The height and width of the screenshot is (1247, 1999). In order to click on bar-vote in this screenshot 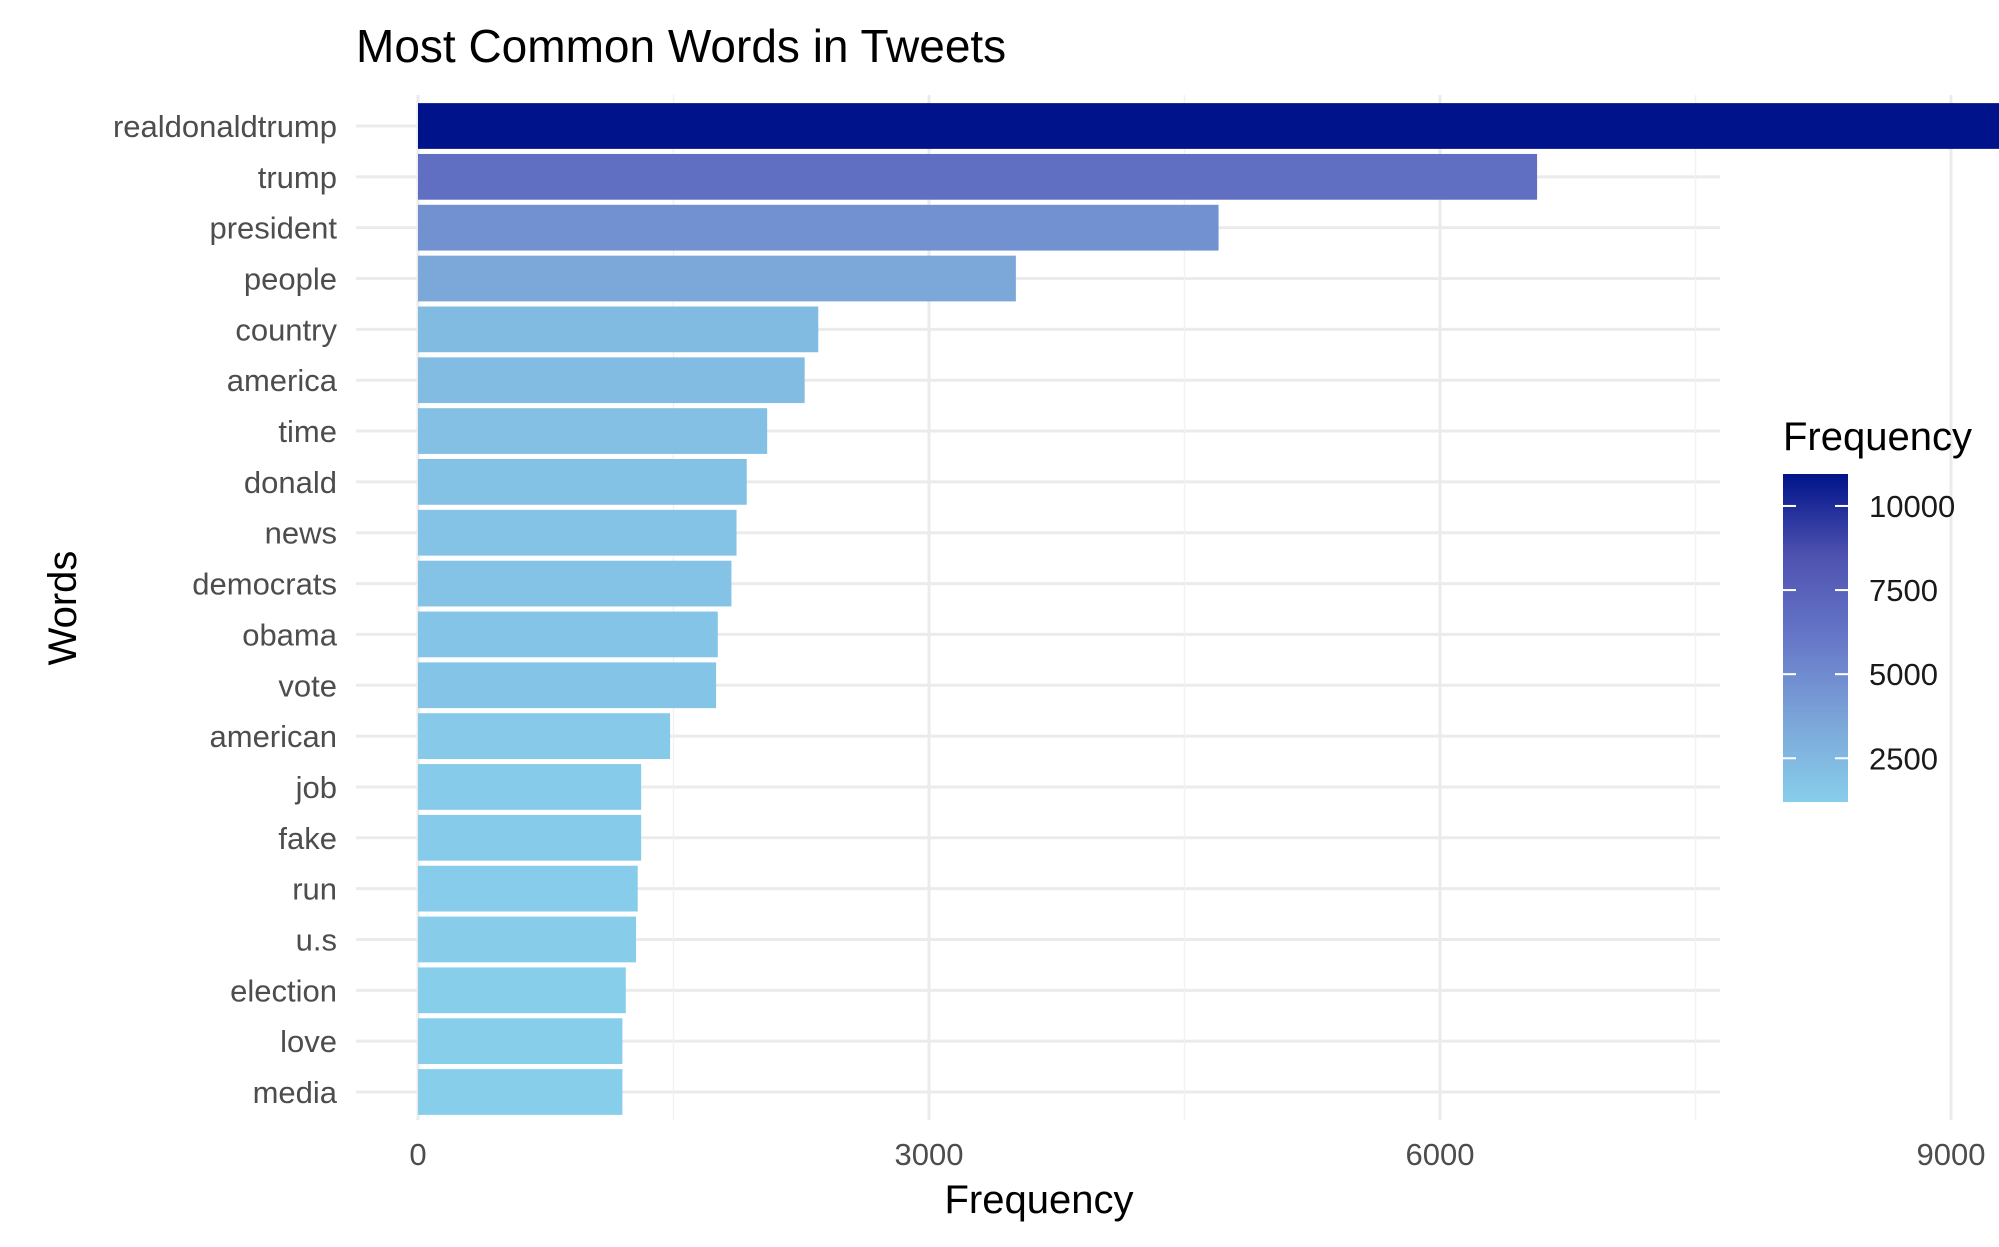, I will do `click(567, 685)`.